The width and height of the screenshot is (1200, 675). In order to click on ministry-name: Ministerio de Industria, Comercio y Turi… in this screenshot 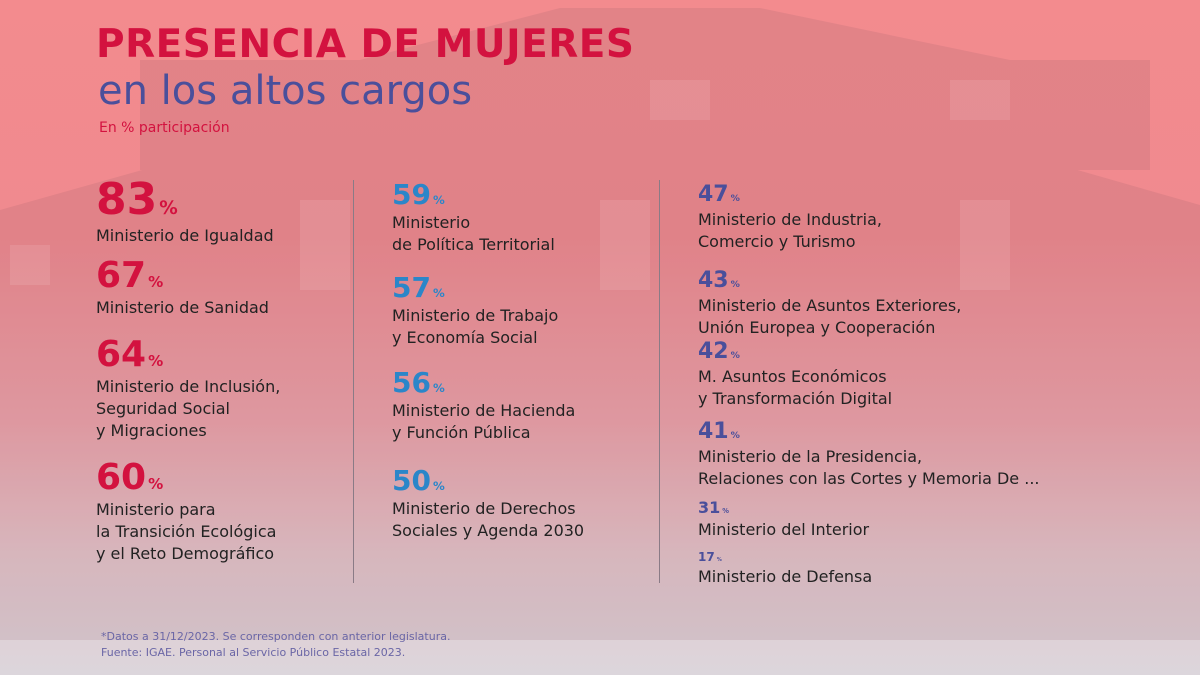, I will do `click(790, 230)`.